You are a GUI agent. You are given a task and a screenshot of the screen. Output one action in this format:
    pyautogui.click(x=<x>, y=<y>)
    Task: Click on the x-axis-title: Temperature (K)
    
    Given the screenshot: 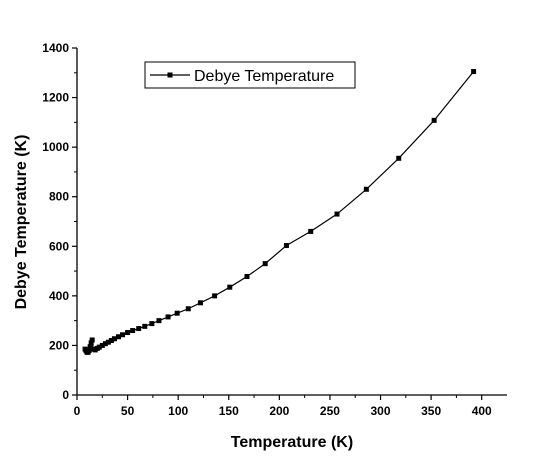 What is the action you would take?
    pyautogui.click(x=292, y=442)
    